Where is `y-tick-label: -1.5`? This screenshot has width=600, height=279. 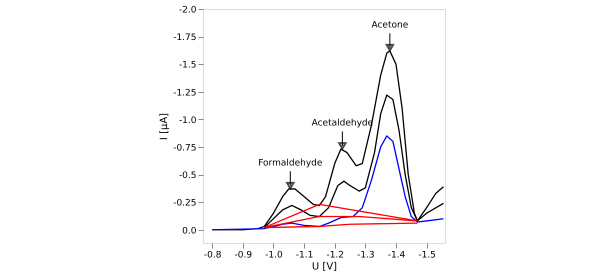
y-tick-label: -1.5 is located at coordinates (187, 65).